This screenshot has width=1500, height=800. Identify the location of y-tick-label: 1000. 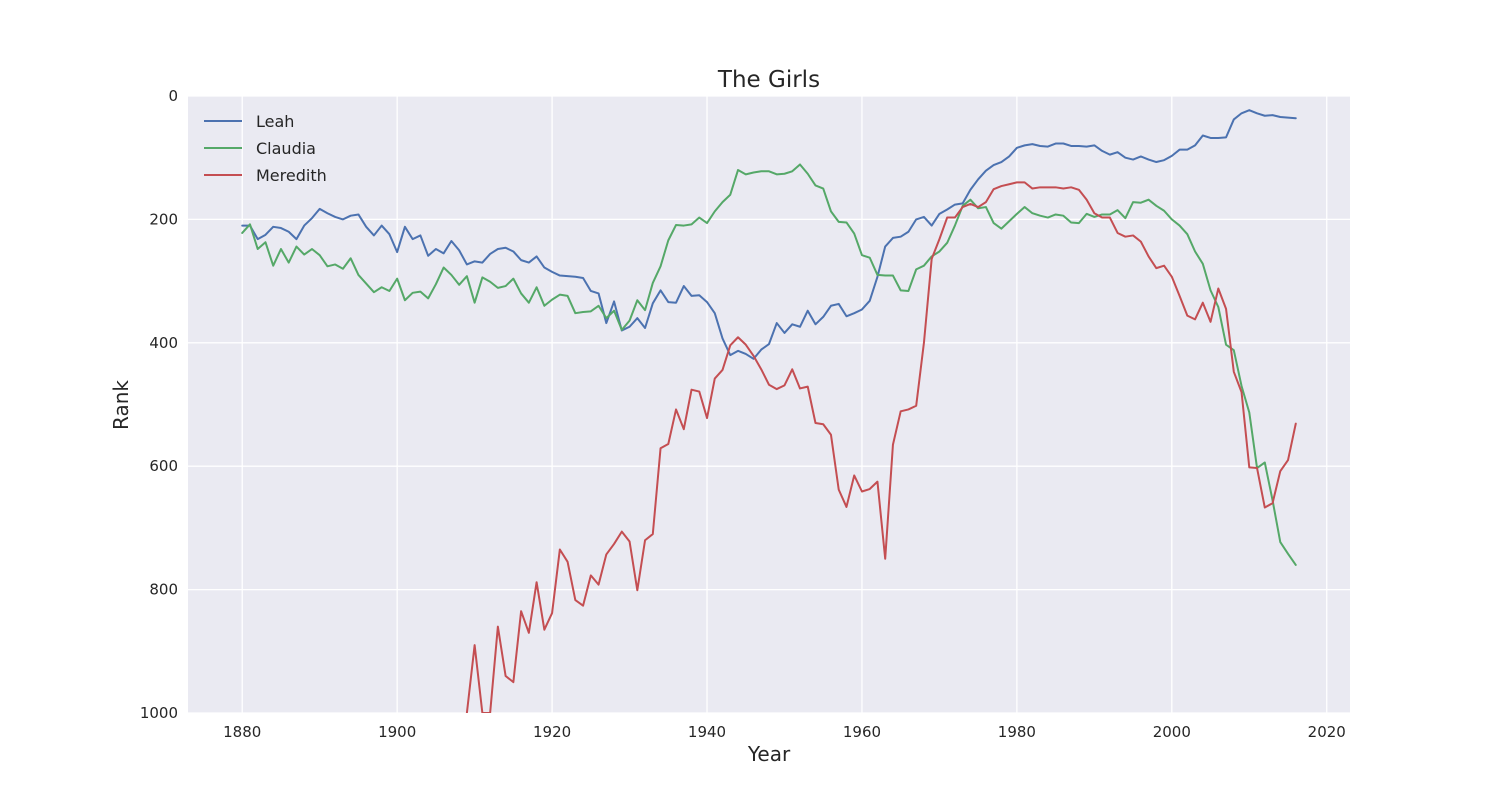
(159, 713).